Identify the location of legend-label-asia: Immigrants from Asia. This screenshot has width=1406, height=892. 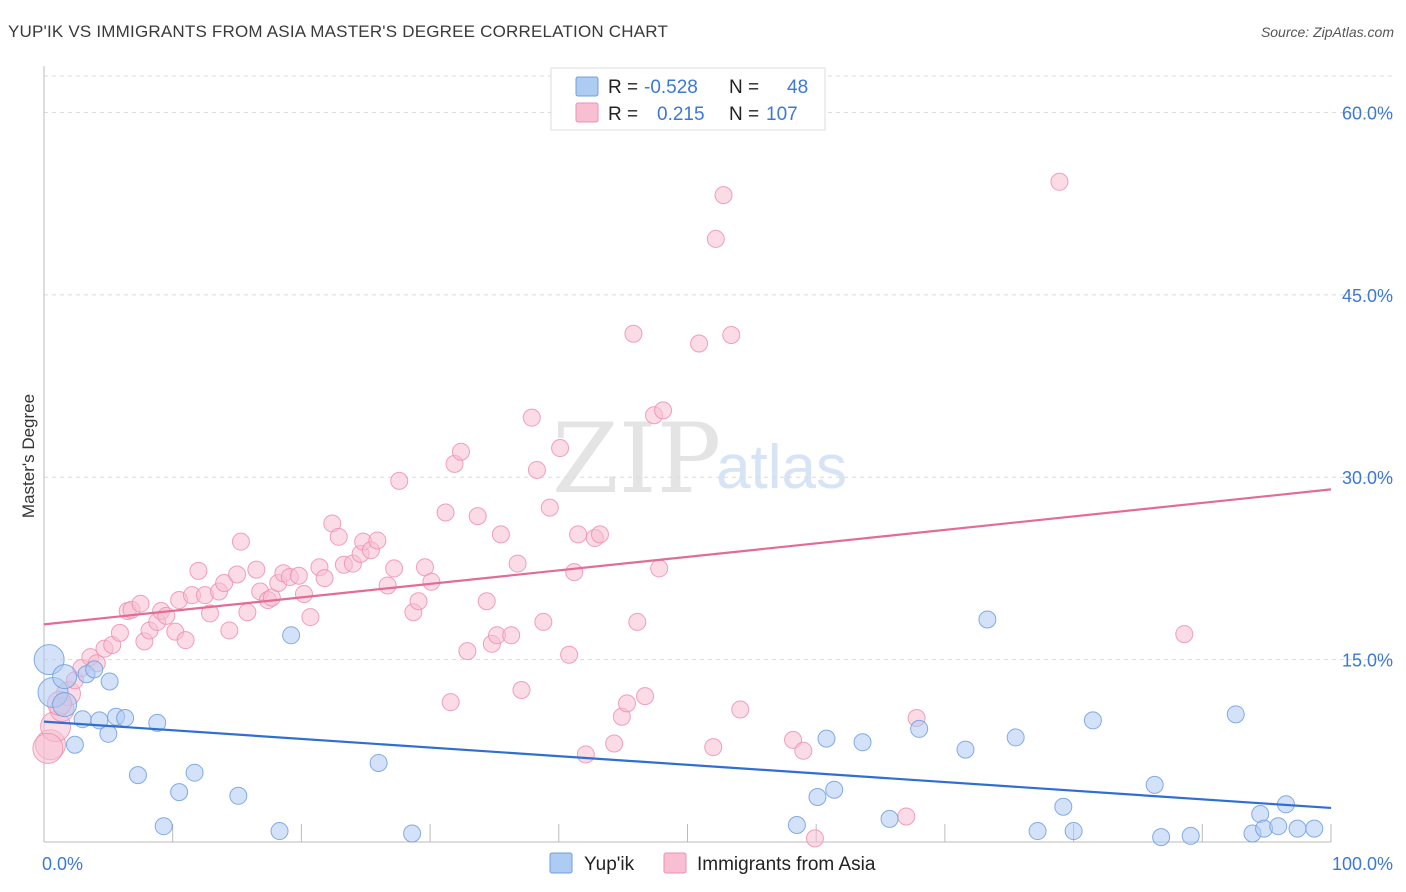
(786, 864).